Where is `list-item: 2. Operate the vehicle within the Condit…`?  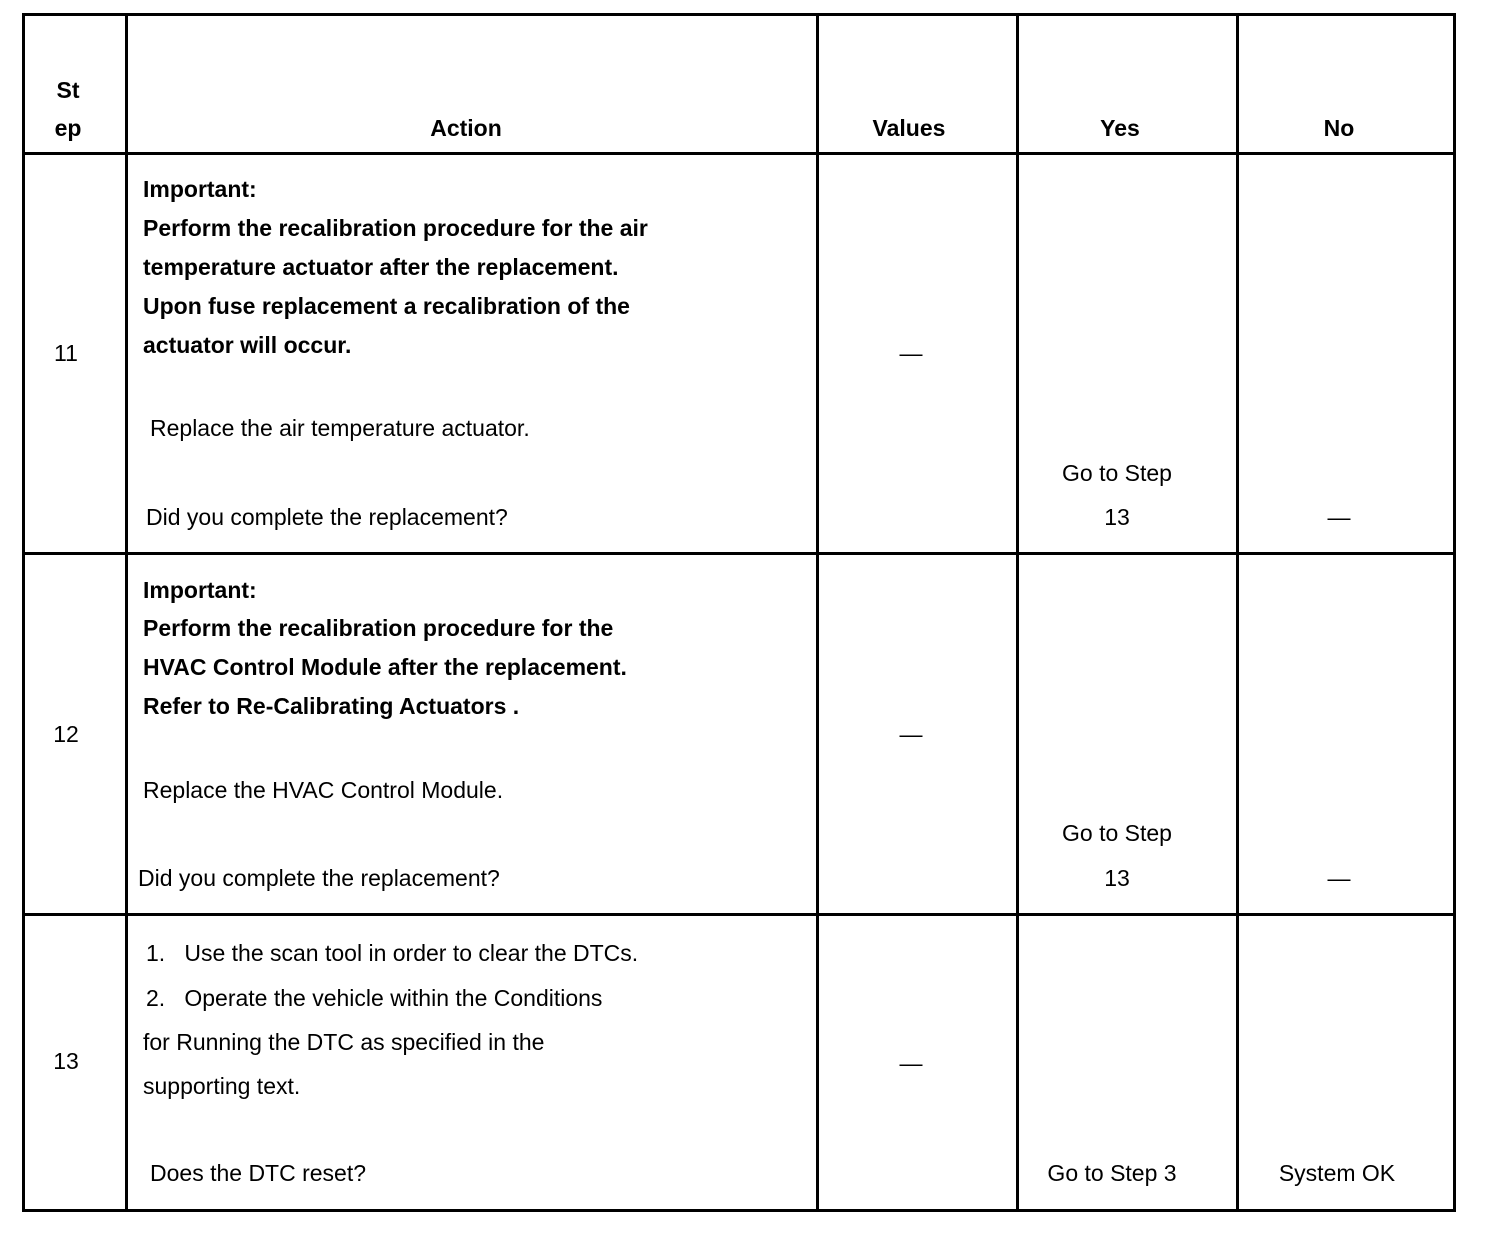 list-item: 2. Operate the vehicle within the Condit… is located at coordinates (374, 998).